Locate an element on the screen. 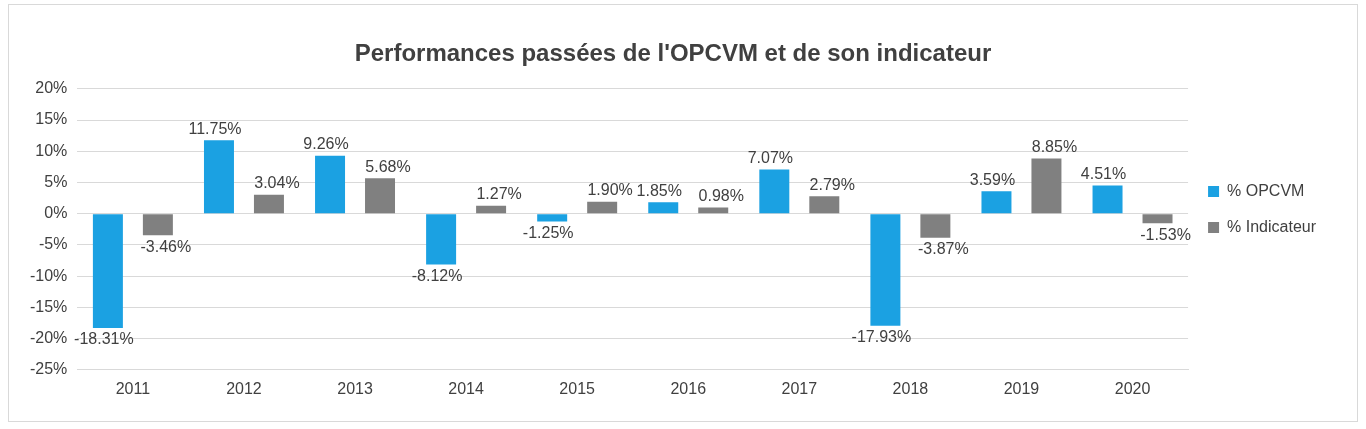  data-label: 7.07% is located at coordinates (770, 157).